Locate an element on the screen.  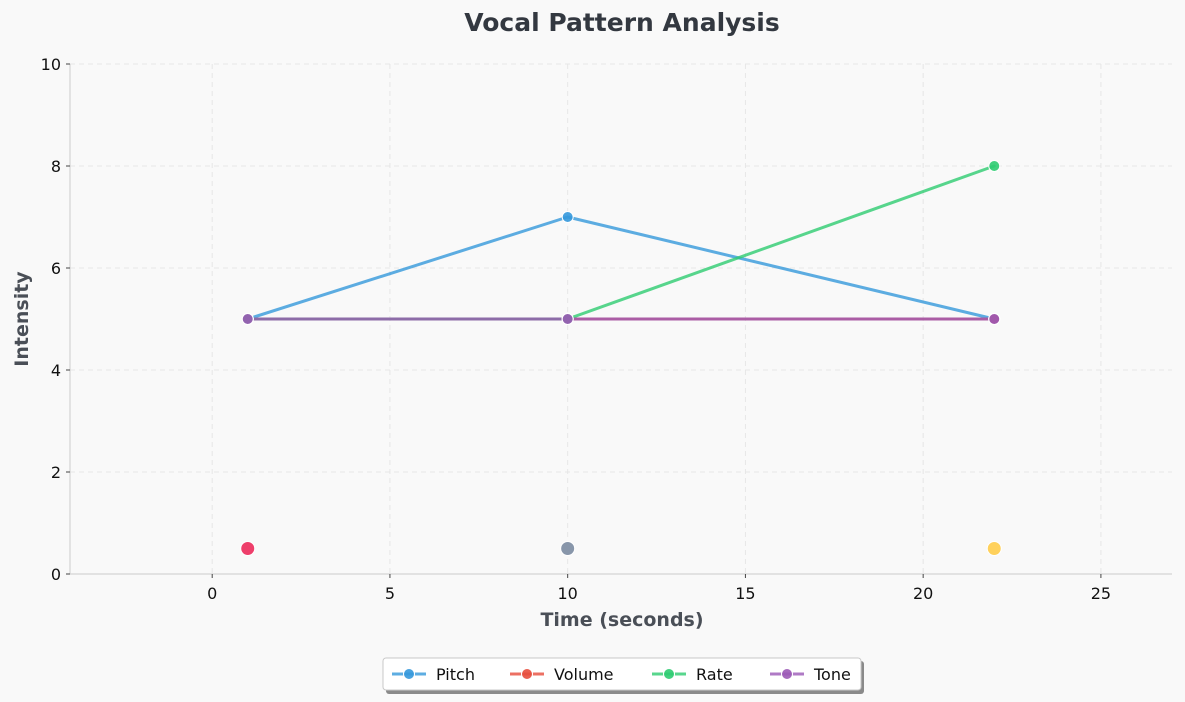
y-tick-label: 4 is located at coordinates (56, 370).